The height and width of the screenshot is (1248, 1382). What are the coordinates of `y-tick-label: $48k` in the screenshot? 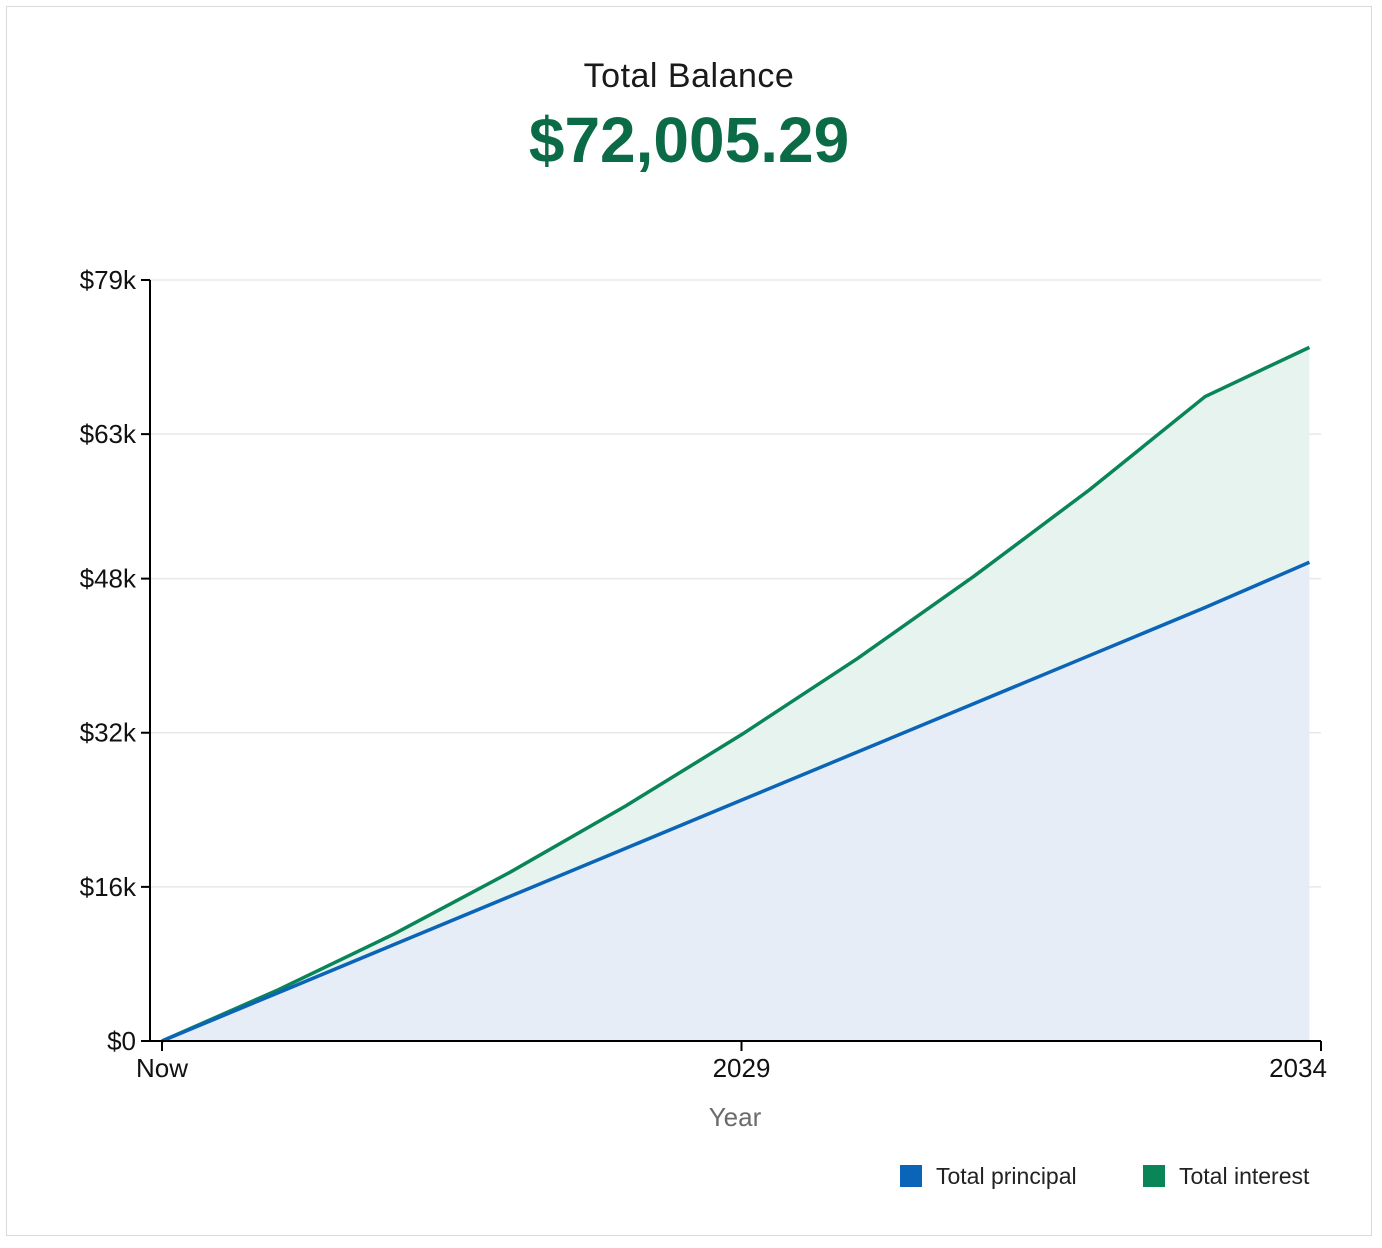 It's located at (108, 579).